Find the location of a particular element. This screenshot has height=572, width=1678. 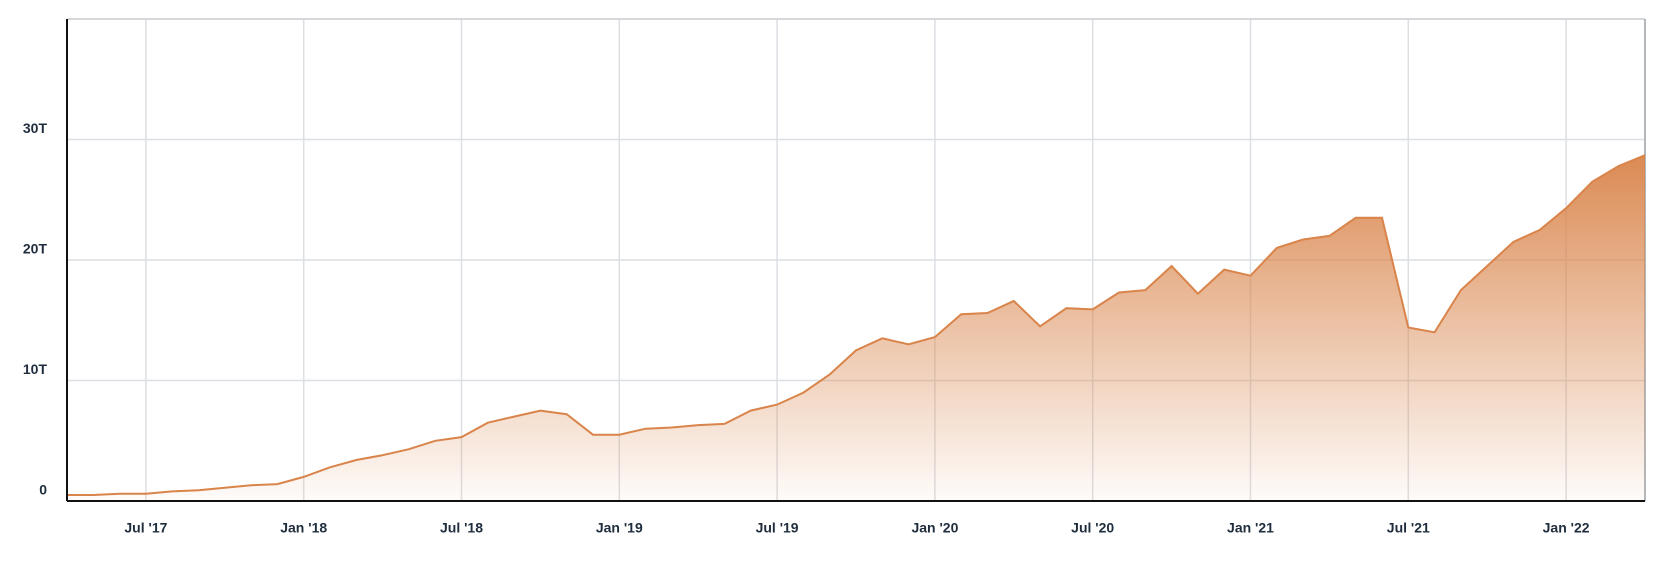

y-tick-label: 0 is located at coordinates (43, 490).